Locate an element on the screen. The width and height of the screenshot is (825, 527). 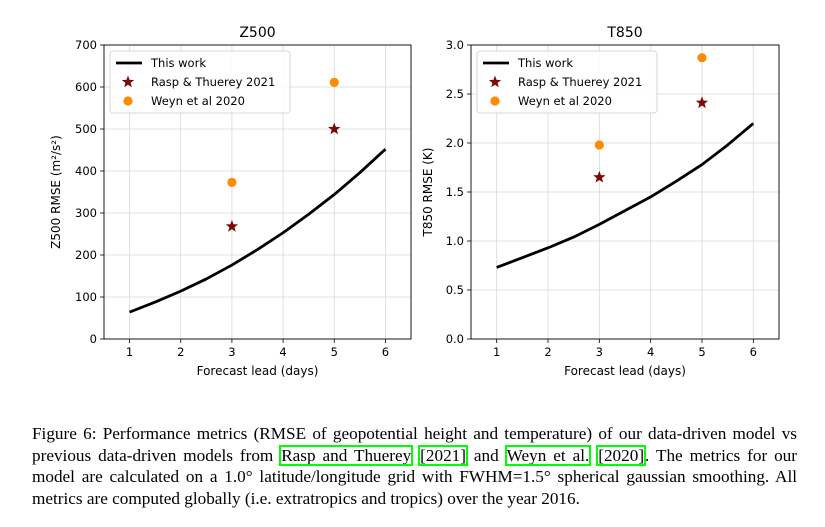
y-tick-label: 2.5 is located at coordinates (455, 94).